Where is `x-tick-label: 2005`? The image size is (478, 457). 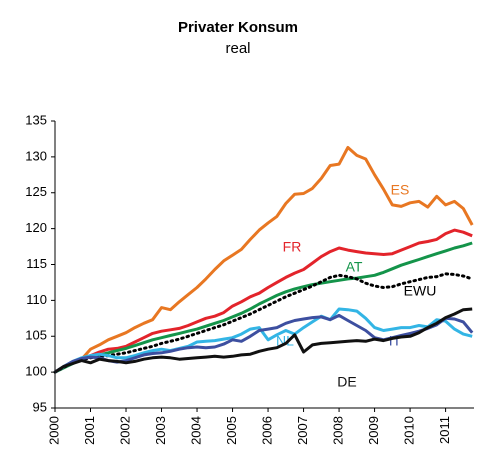 x-tick-label: 2005 is located at coordinates (231, 430).